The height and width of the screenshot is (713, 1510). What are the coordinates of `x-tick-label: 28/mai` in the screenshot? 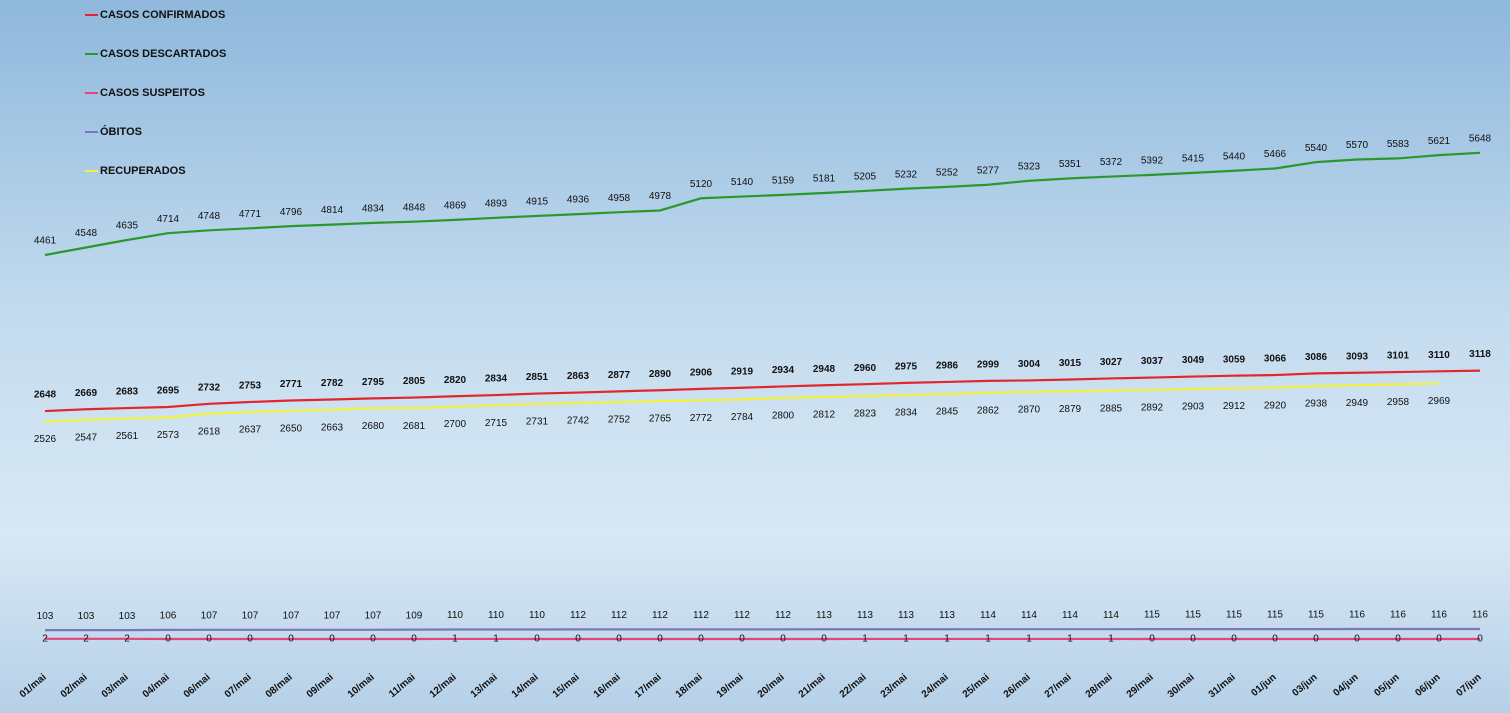 It's located at (1099, 686).